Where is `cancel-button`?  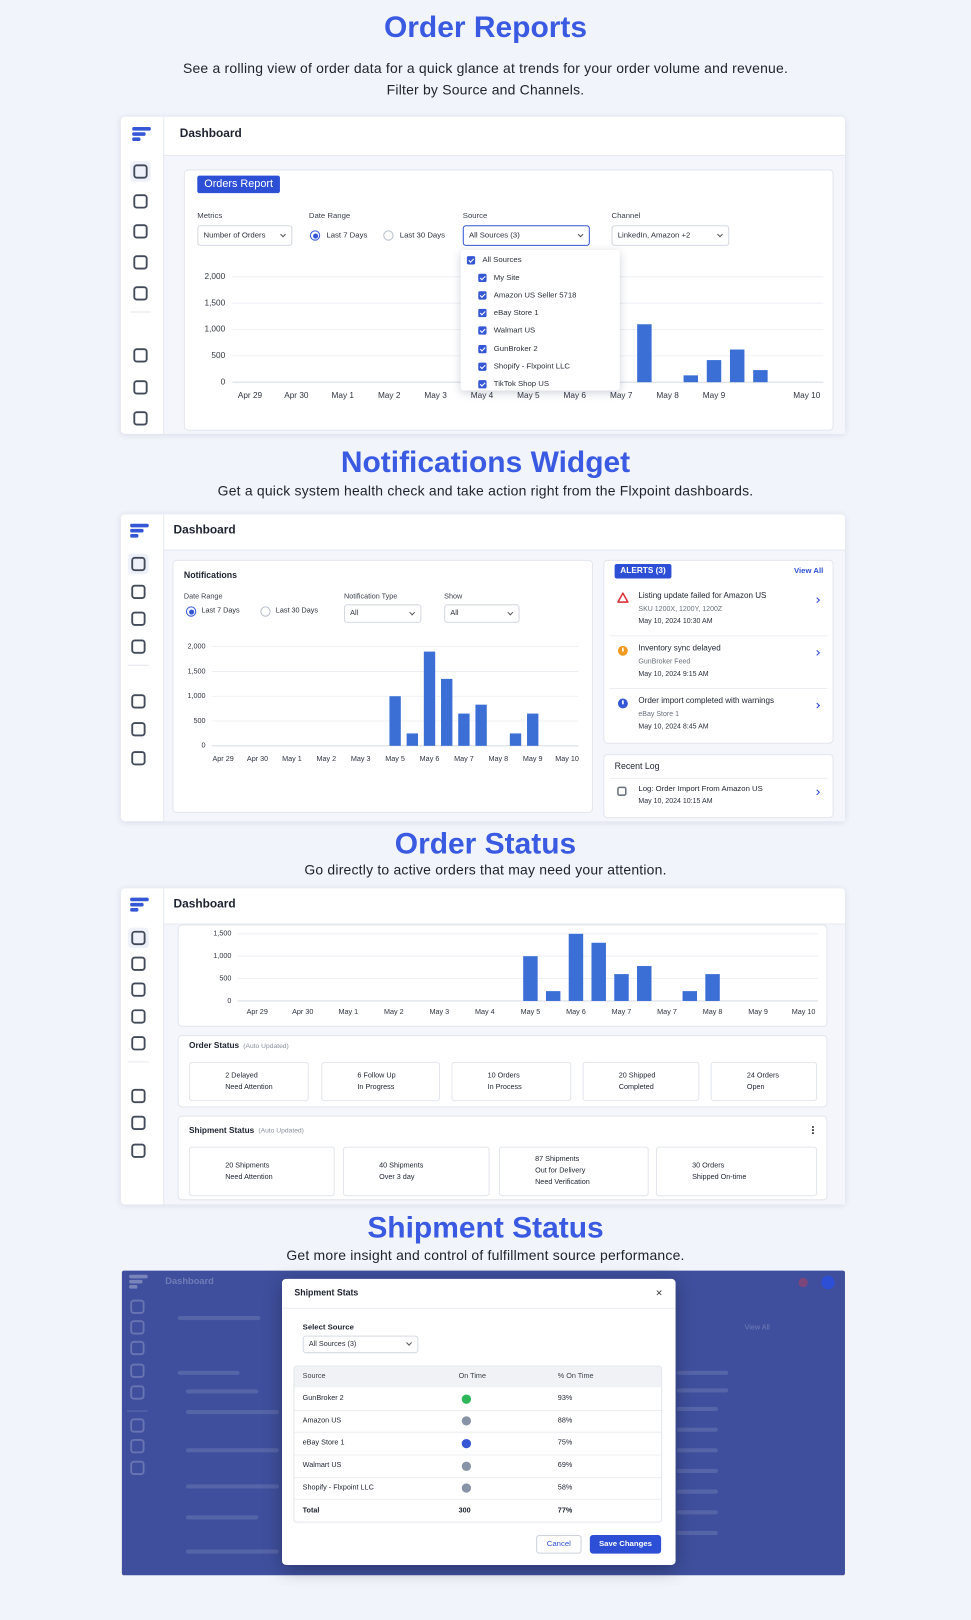
cancel-button is located at coordinates (559, 1544).